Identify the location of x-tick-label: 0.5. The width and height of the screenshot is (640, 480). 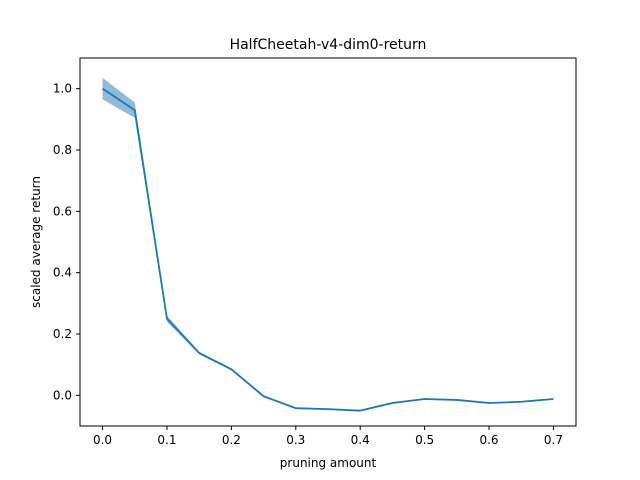
(424, 440).